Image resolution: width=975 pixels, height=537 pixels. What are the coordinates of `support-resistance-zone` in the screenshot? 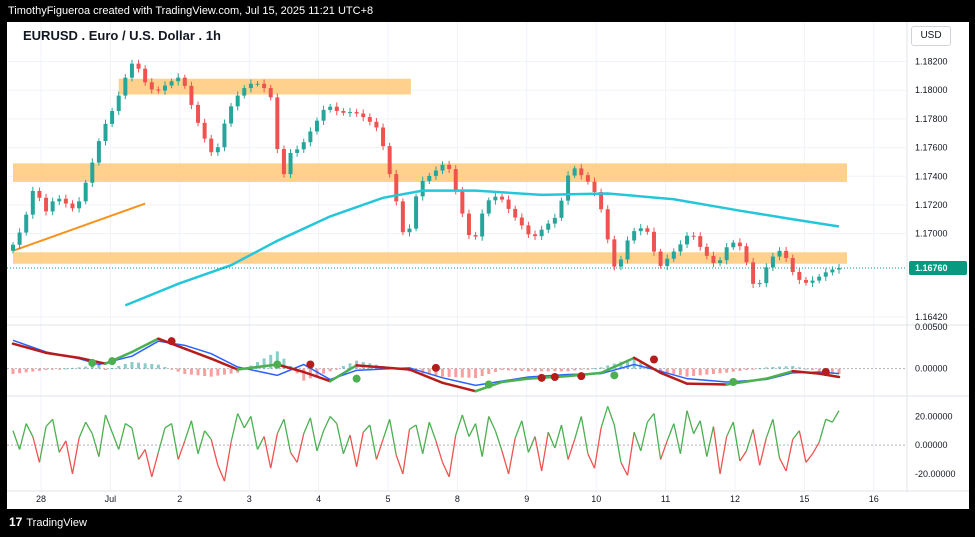 It's located at (430, 172).